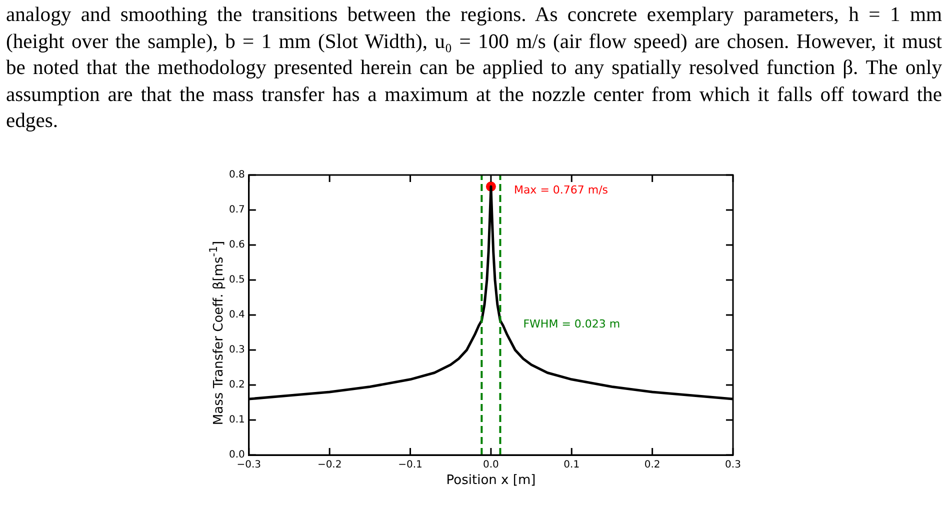 The image size is (948, 528). Describe the element at coordinates (561, 189) in the screenshot. I see `annotation: Max = 0.767 m/s` at that location.